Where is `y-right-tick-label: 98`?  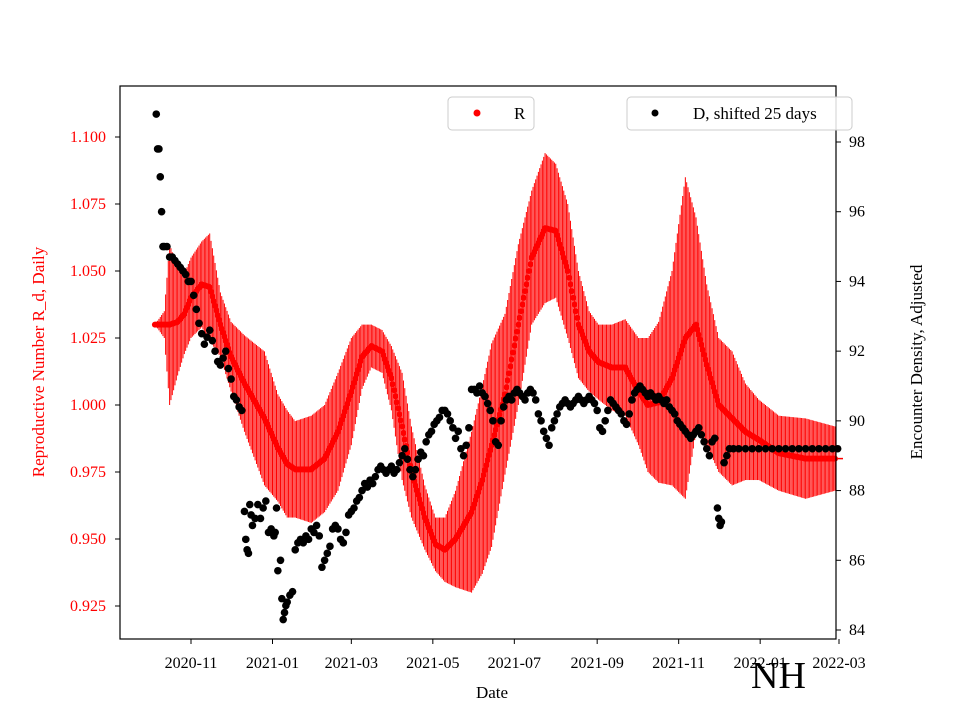
y-right-tick-label: 98 is located at coordinates (857, 142).